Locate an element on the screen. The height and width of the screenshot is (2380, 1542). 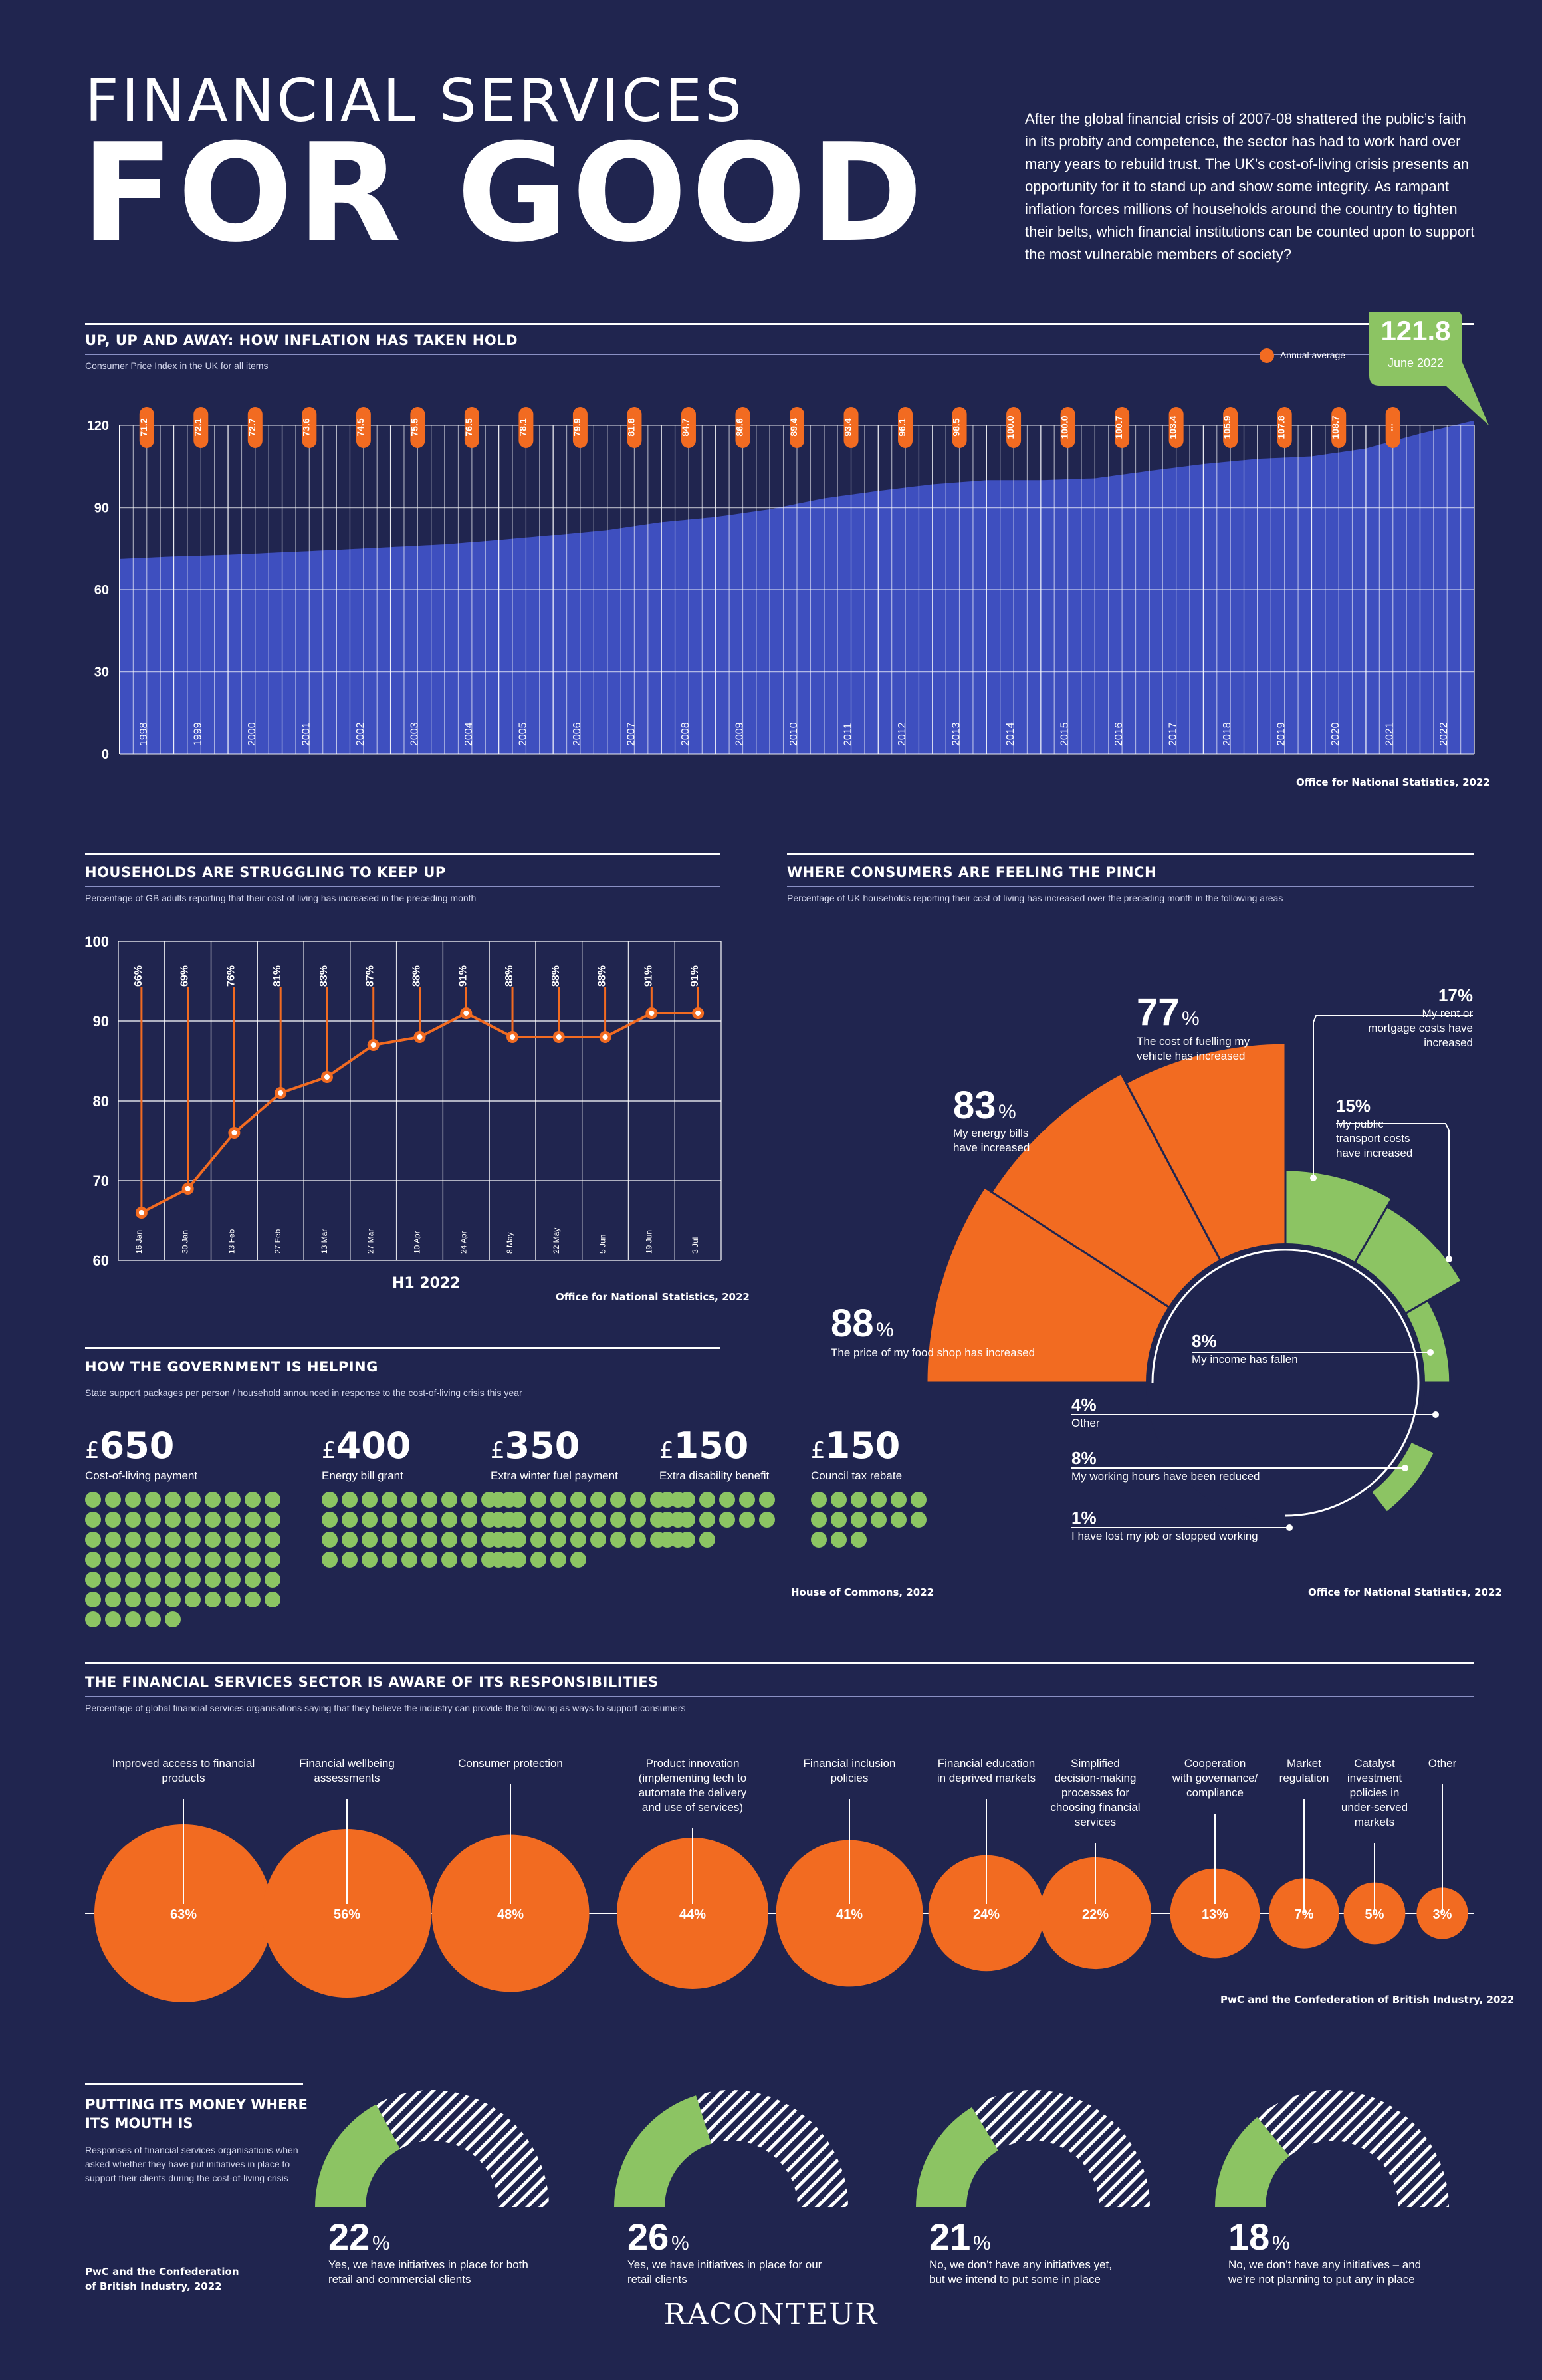
pinch-rent-value: 17% is located at coordinates (1455, 995).